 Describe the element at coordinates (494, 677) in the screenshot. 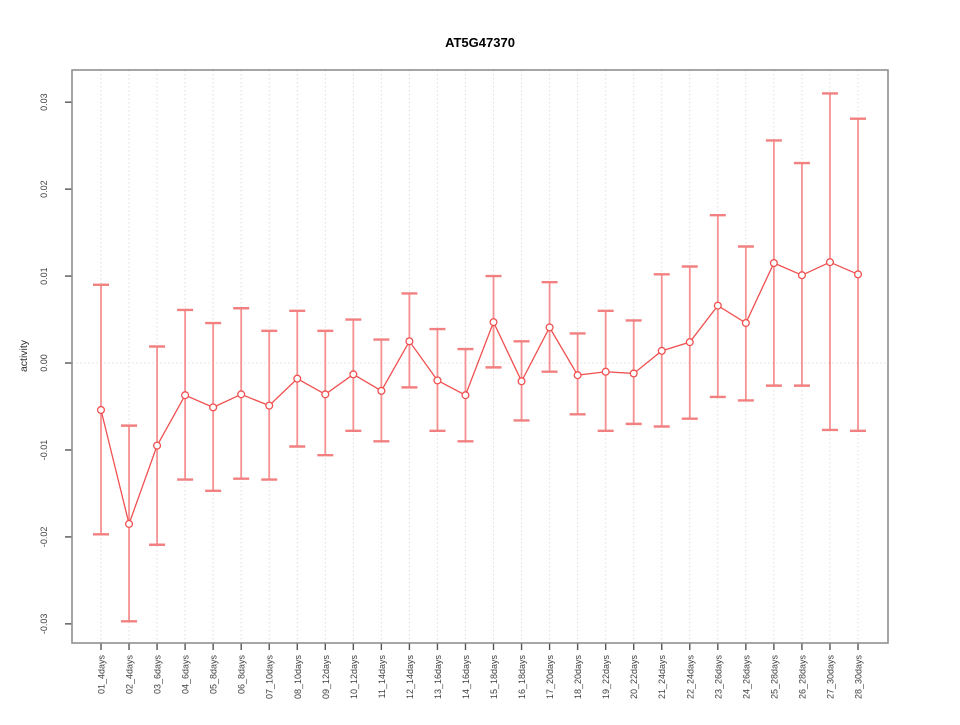

I see `x-tick-label: 15_18days` at that location.